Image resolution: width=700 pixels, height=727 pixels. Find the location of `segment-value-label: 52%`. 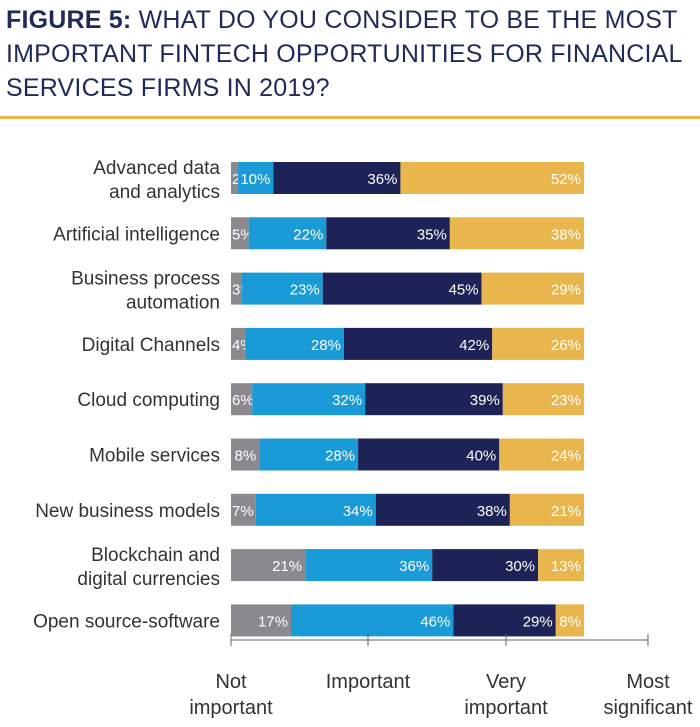

segment-value-label: 52% is located at coordinates (566, 179).